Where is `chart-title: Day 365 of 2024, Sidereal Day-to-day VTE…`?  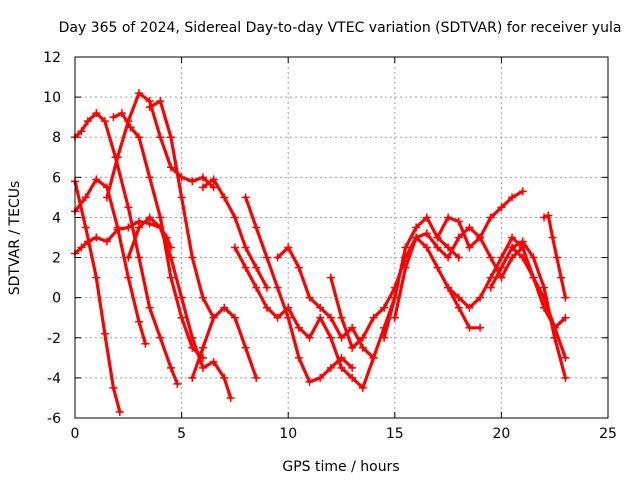
chart-title: Day 365 of 2024, Sidereal Day-to-day VTE… is located at coordinates (340, 28).